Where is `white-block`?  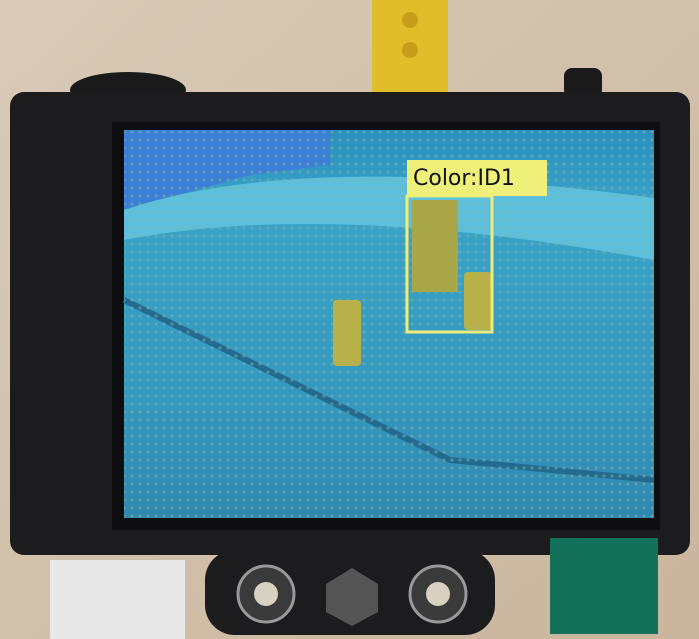
white-block is located at coordinates (117, 599).